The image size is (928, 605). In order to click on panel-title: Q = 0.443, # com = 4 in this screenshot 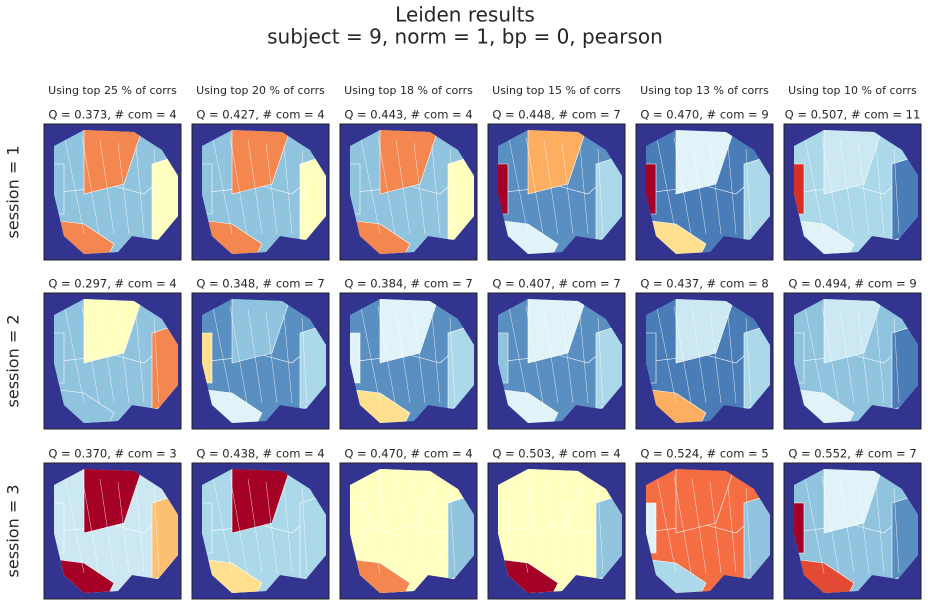, I will do `click(408, 115)`.